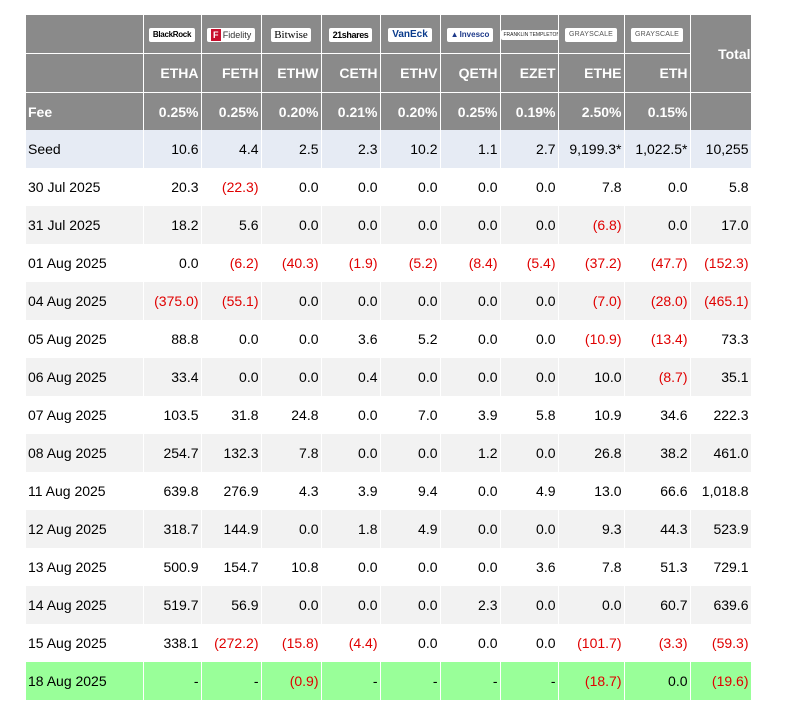  I want to click on ticker-header: ETHV, so click(410, 73).